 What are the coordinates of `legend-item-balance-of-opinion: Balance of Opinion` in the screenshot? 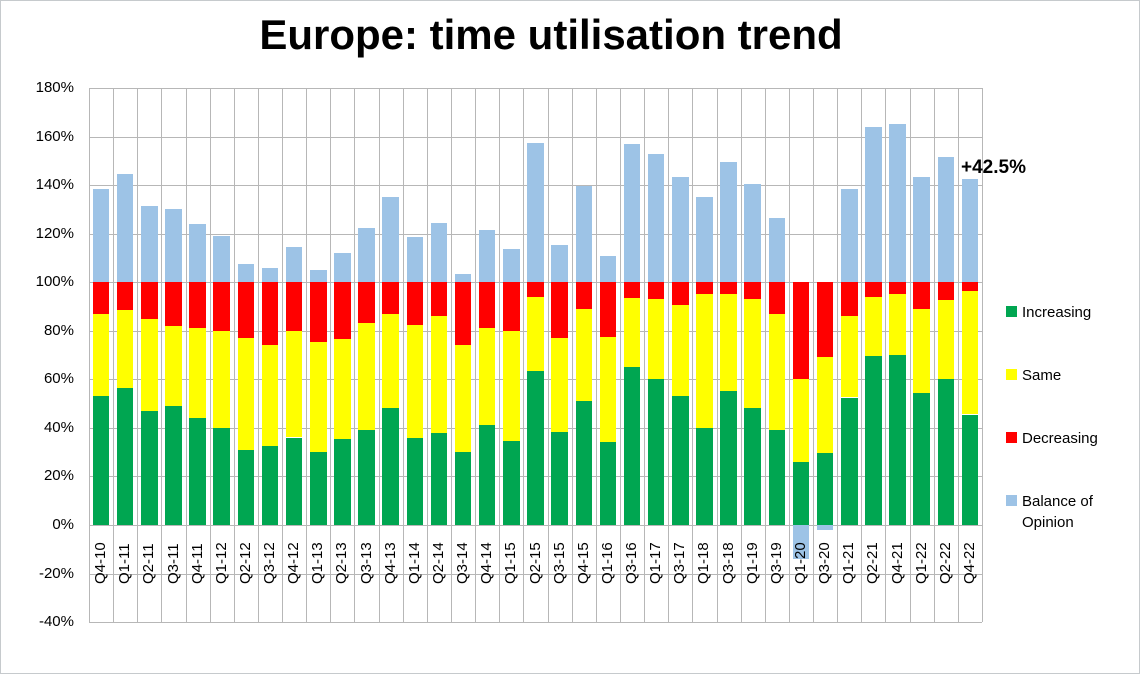 It's located at (1060, 512).